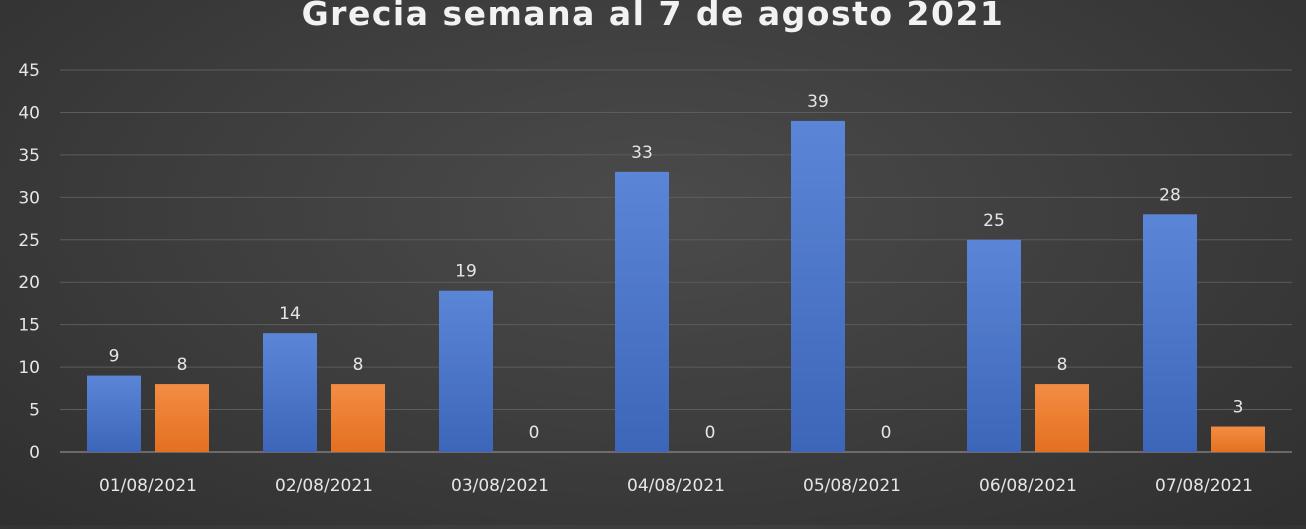  I want to click on y-axis-ticks: 0 5 10 15 20 25 30 35 40 45, so click(29, 262).